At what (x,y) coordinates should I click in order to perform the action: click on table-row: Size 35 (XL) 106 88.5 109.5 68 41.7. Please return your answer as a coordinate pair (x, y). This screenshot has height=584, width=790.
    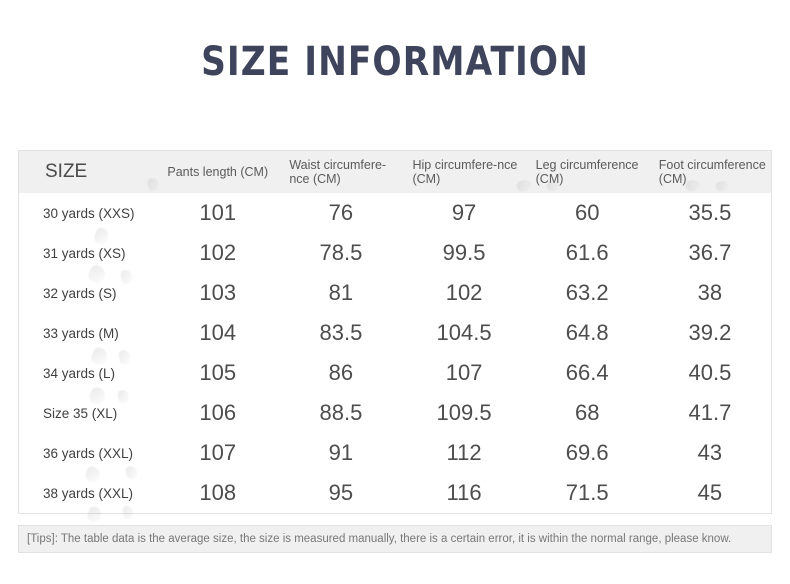
    Looking at the image, I should click on (395, 413).